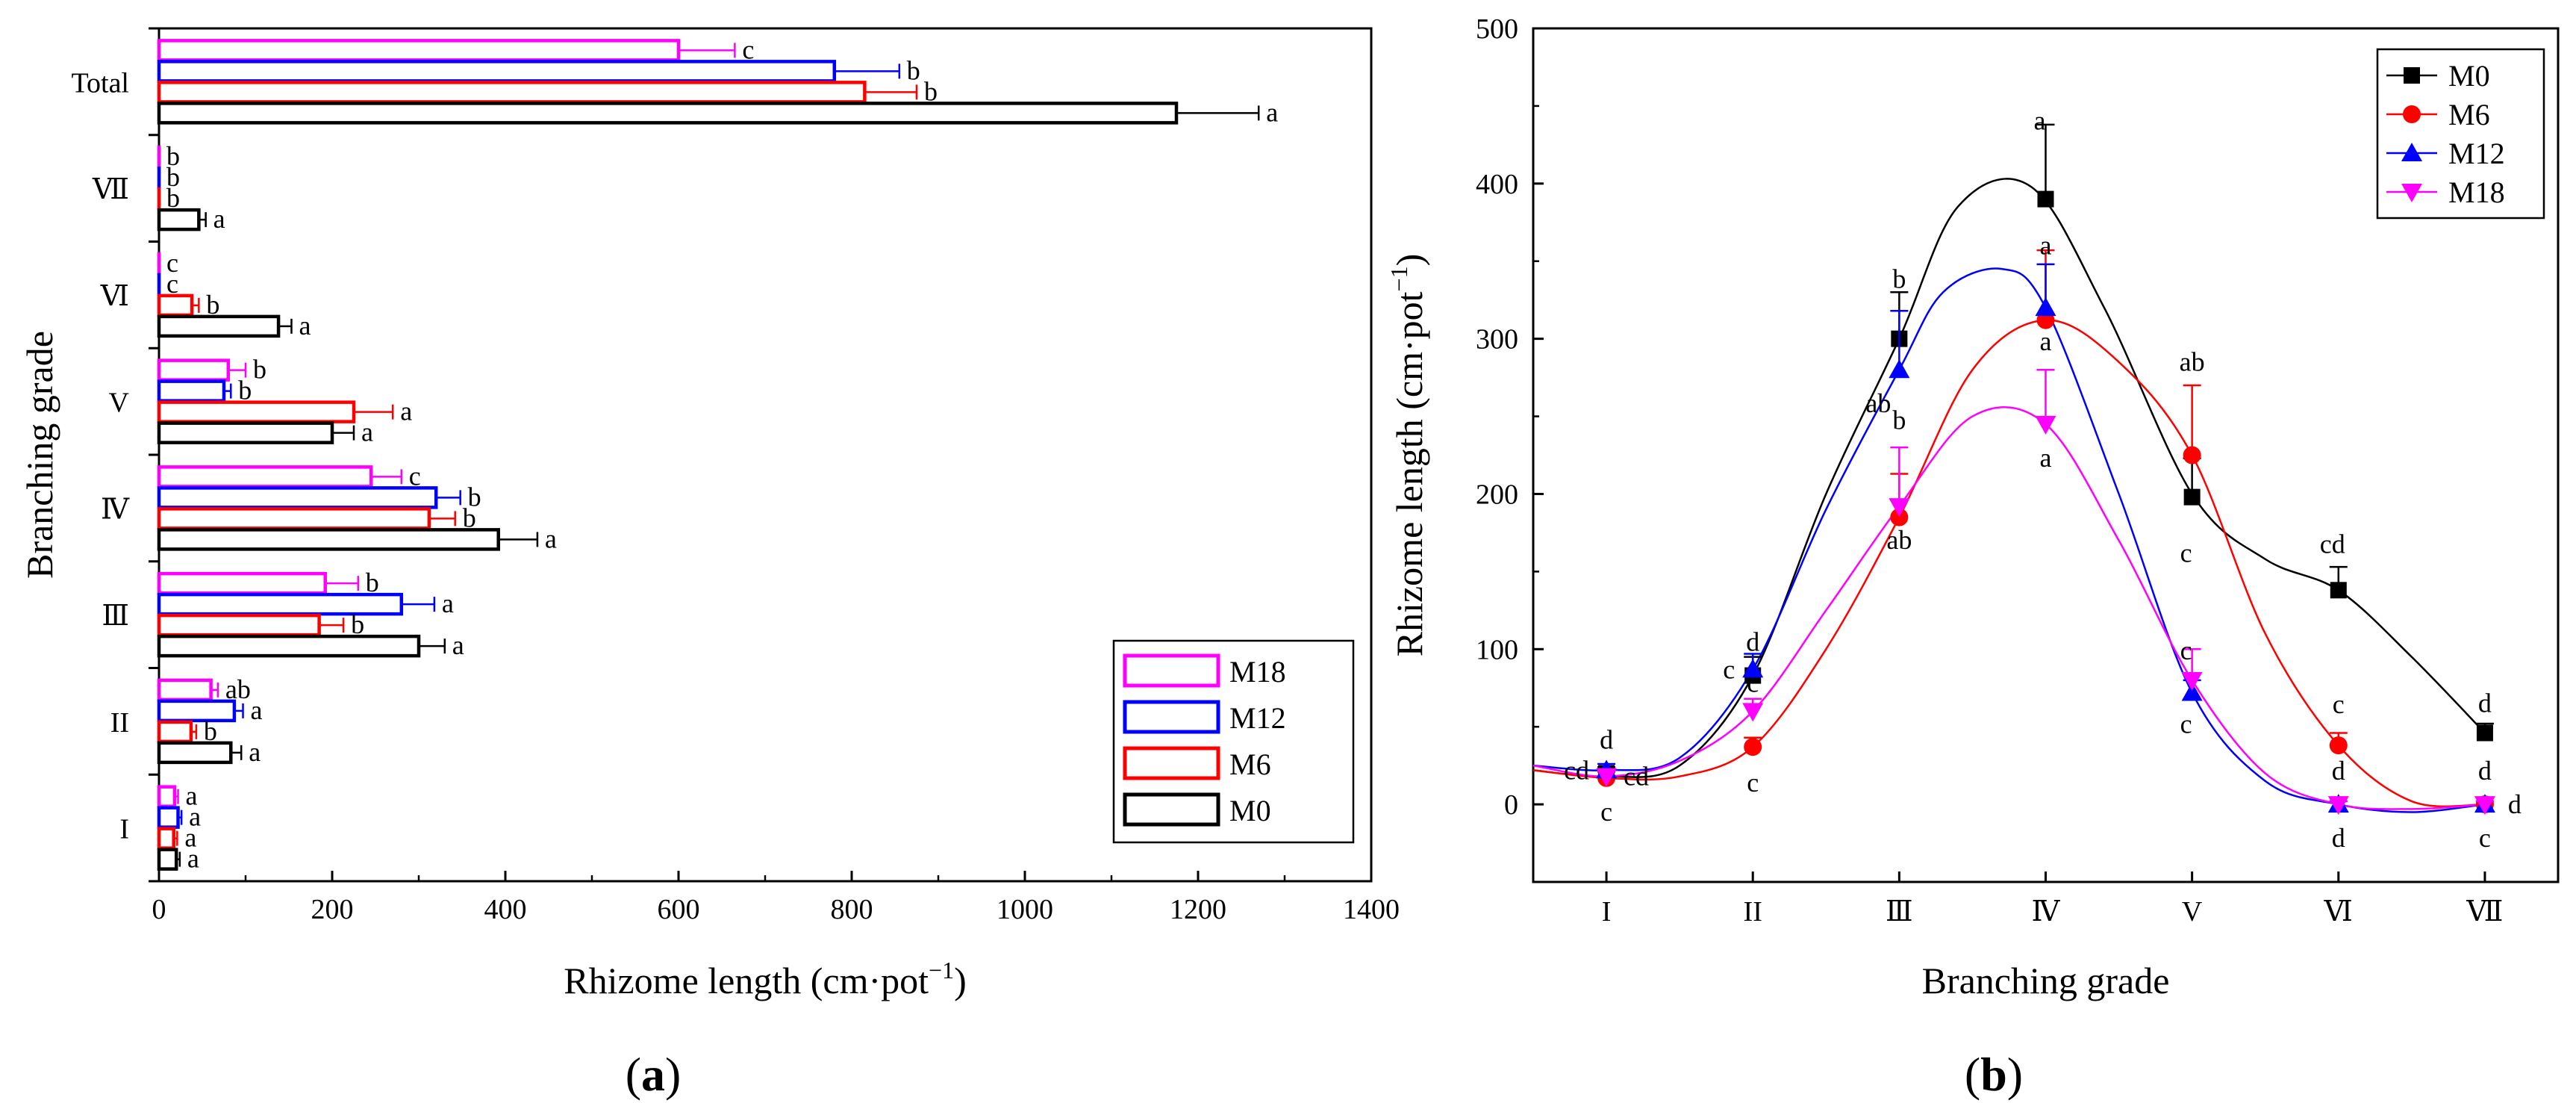  I want to click on panel-a-significance-letter: ab, so click(238, 689).